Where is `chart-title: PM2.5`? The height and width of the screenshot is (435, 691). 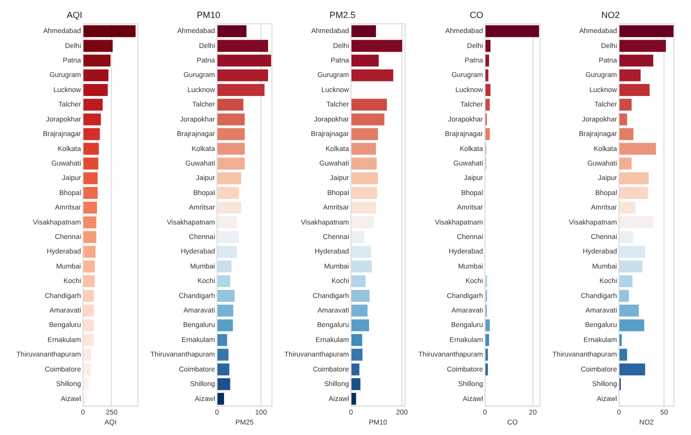 chart-title: PM2.5 is located at coordinates (342, 15).